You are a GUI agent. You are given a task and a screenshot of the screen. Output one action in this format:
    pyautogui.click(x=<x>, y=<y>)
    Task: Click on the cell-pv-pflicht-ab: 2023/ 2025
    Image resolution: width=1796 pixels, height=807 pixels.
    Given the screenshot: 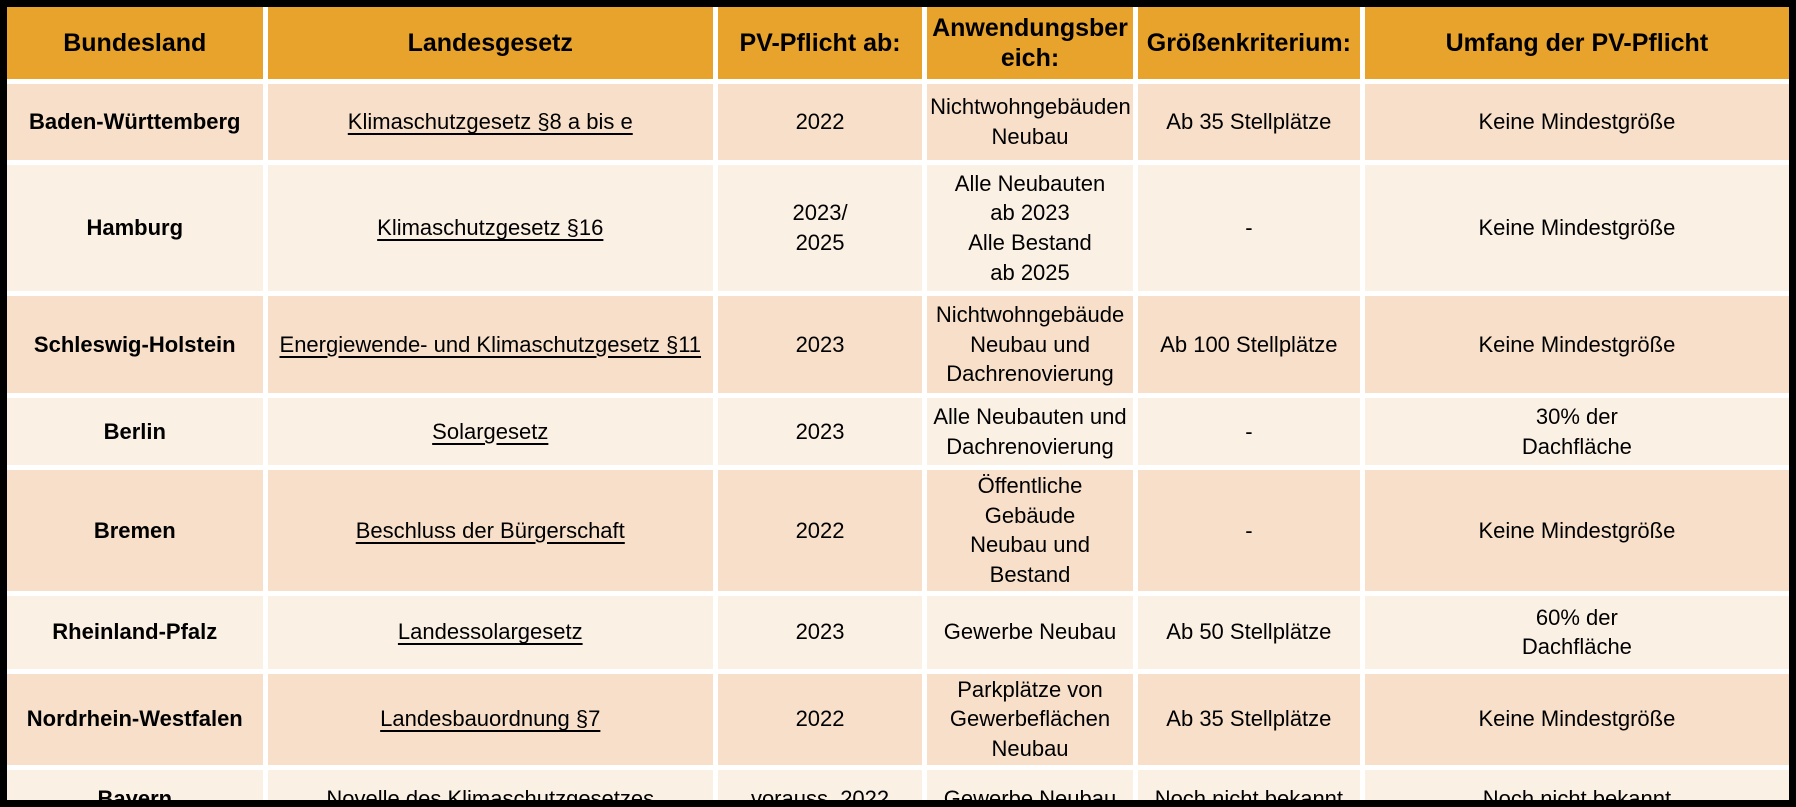 What is the action you would take?
    pyautogui.click(x=820, y=228)
    